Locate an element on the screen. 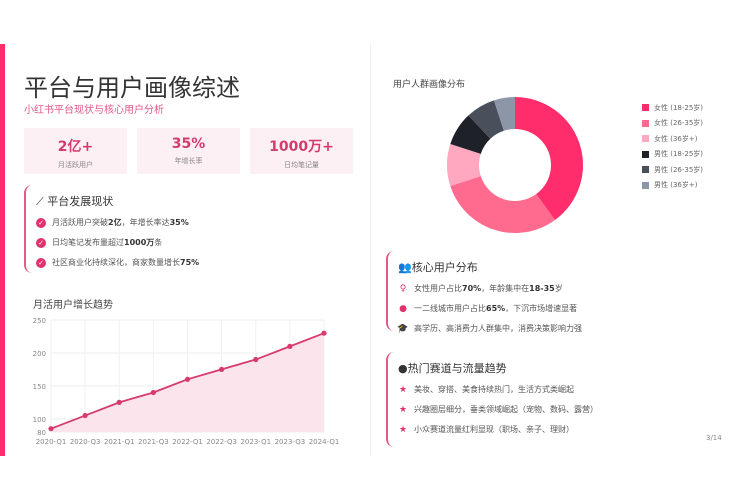 The height and width of the screenshot is (500, 734). y-tick-label: 200 is located at coordinates (39, 354).